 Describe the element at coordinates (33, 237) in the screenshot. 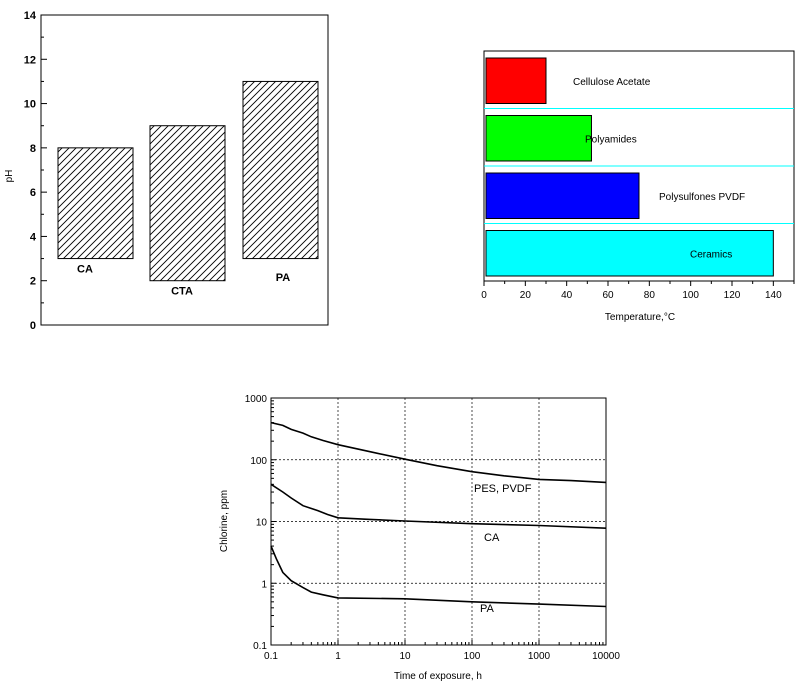

I see `ph-y-tick-label: 4` at that location.